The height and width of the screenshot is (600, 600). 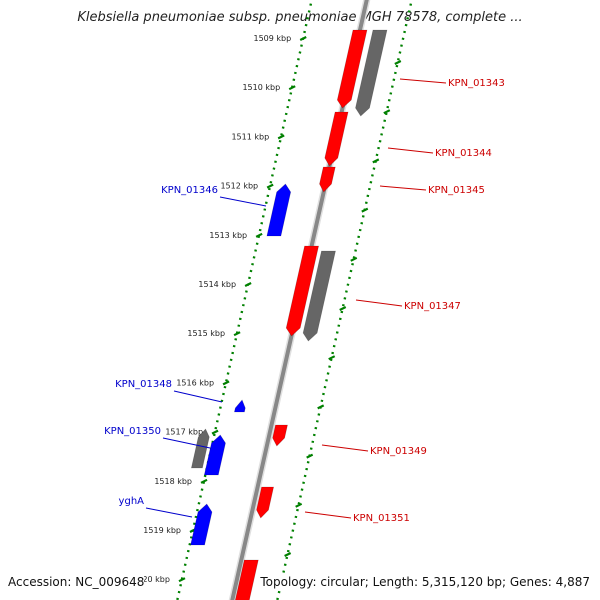 What do you see at coordinates (189, 190) in the screenshot?
I see `gene-label-kpn-01346: KPN_01346` at bounding box center [189, 190].